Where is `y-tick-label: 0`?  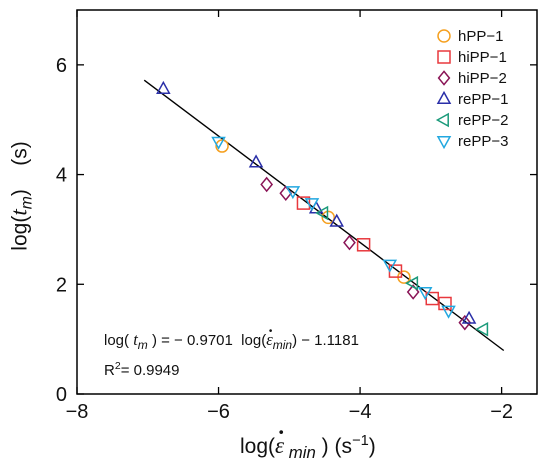
y-tick-label: 0 is located at coordinates (61, 395).